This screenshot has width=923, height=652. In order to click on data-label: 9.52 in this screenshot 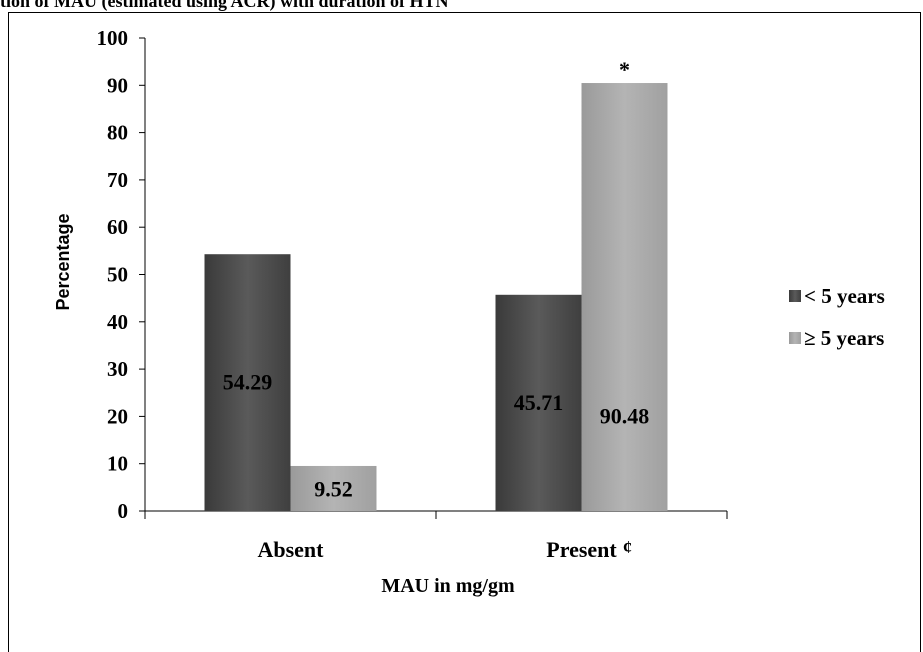, I will do `click(333, 488)`.